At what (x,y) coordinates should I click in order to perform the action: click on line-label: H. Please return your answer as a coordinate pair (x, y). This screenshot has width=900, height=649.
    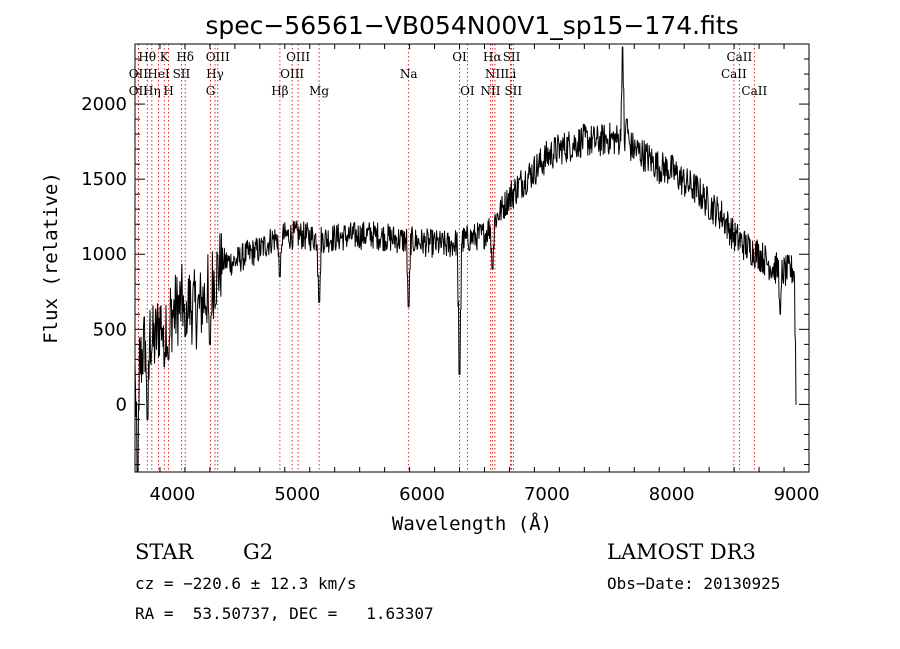
    Looking at the image, I should click on (168, 91).